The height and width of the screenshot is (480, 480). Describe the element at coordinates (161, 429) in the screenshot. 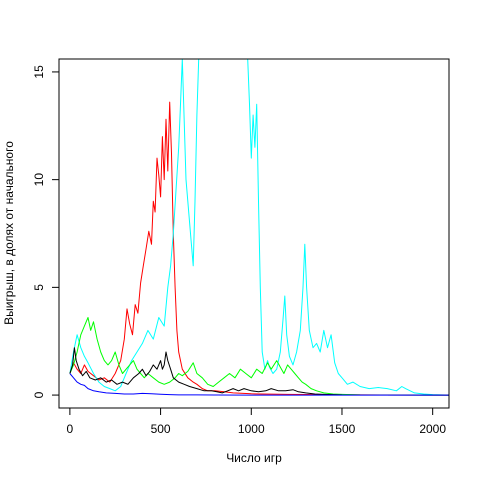

I see `x-tick-label: 500` at that location.